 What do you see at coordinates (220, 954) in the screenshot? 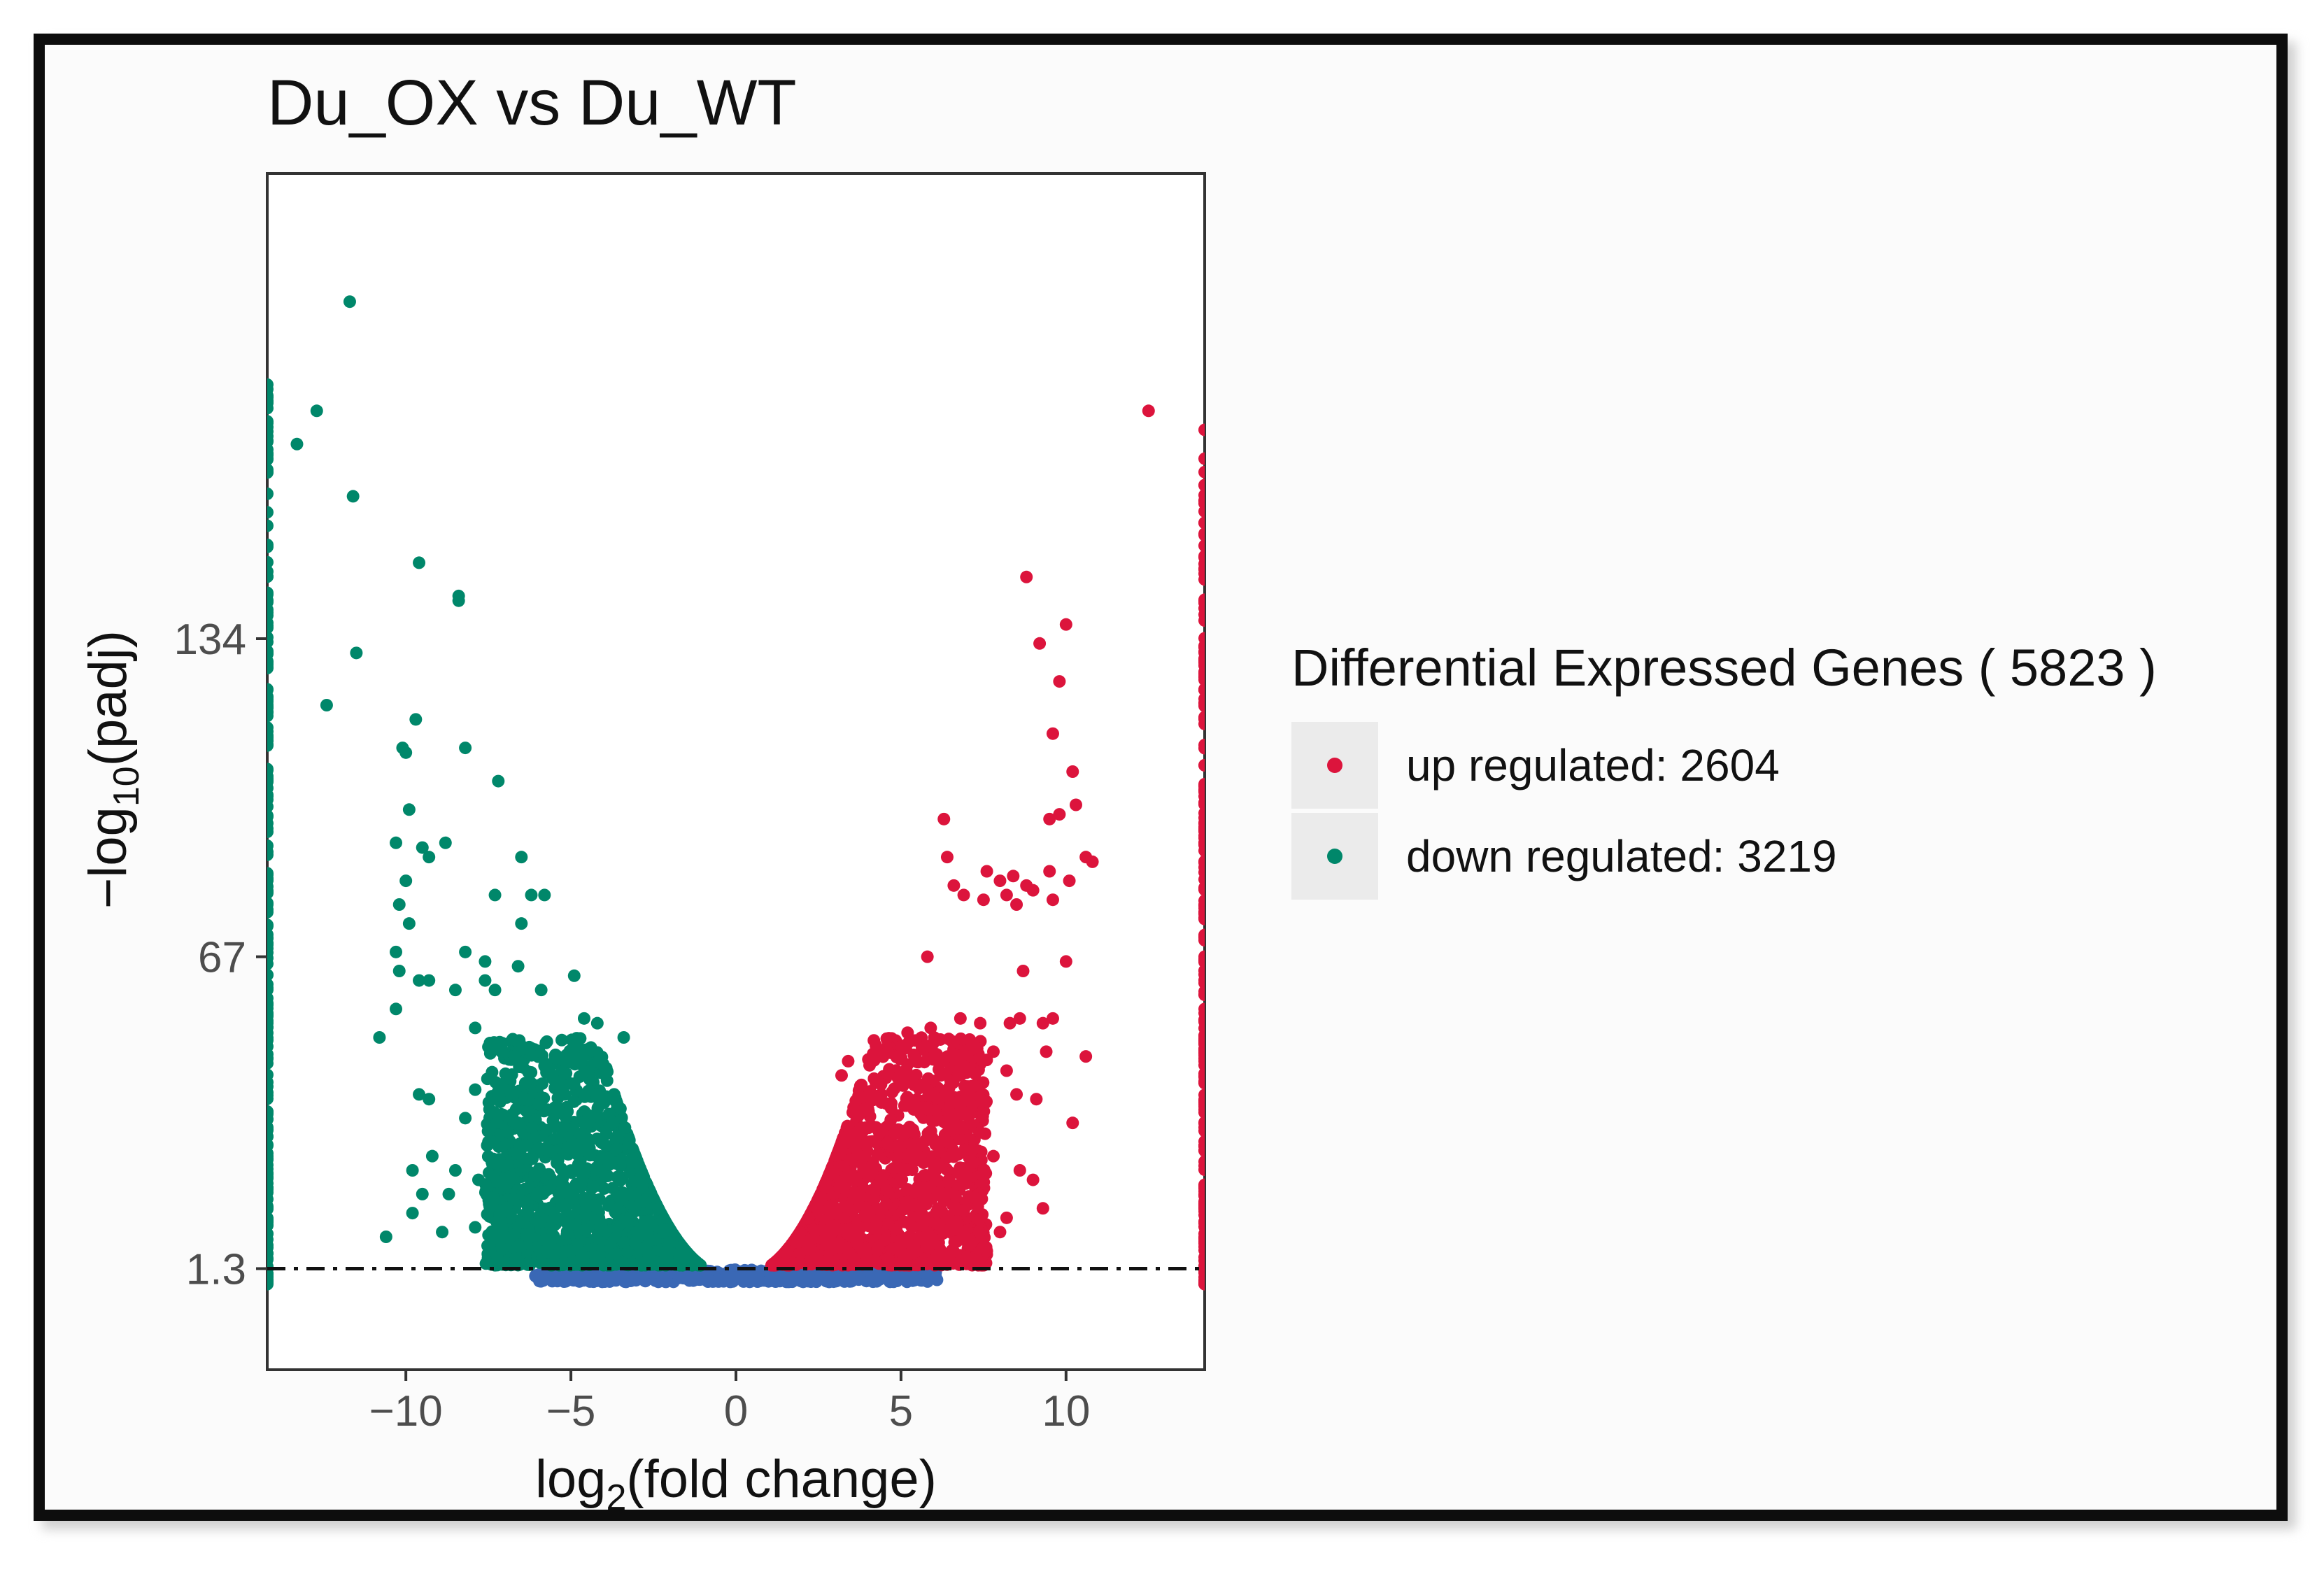
I see `y-axis: 1.3 67 134` at bounding box center [220, 954].